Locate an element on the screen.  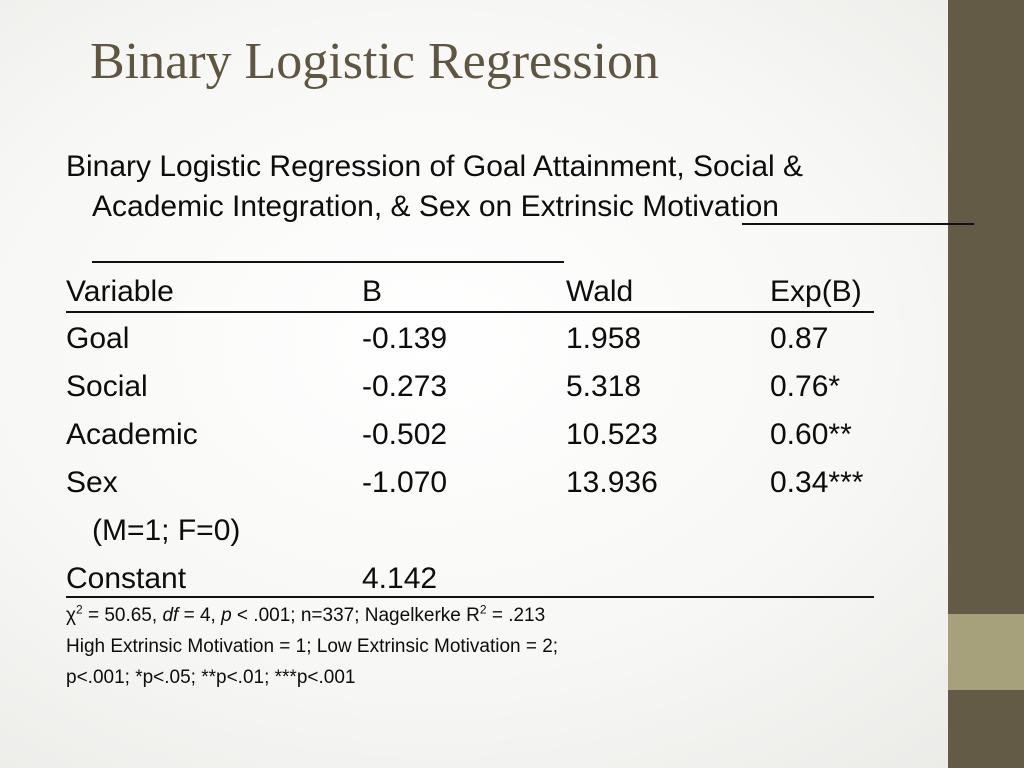
row-variable: Academic is located at coordinates (132, 434).